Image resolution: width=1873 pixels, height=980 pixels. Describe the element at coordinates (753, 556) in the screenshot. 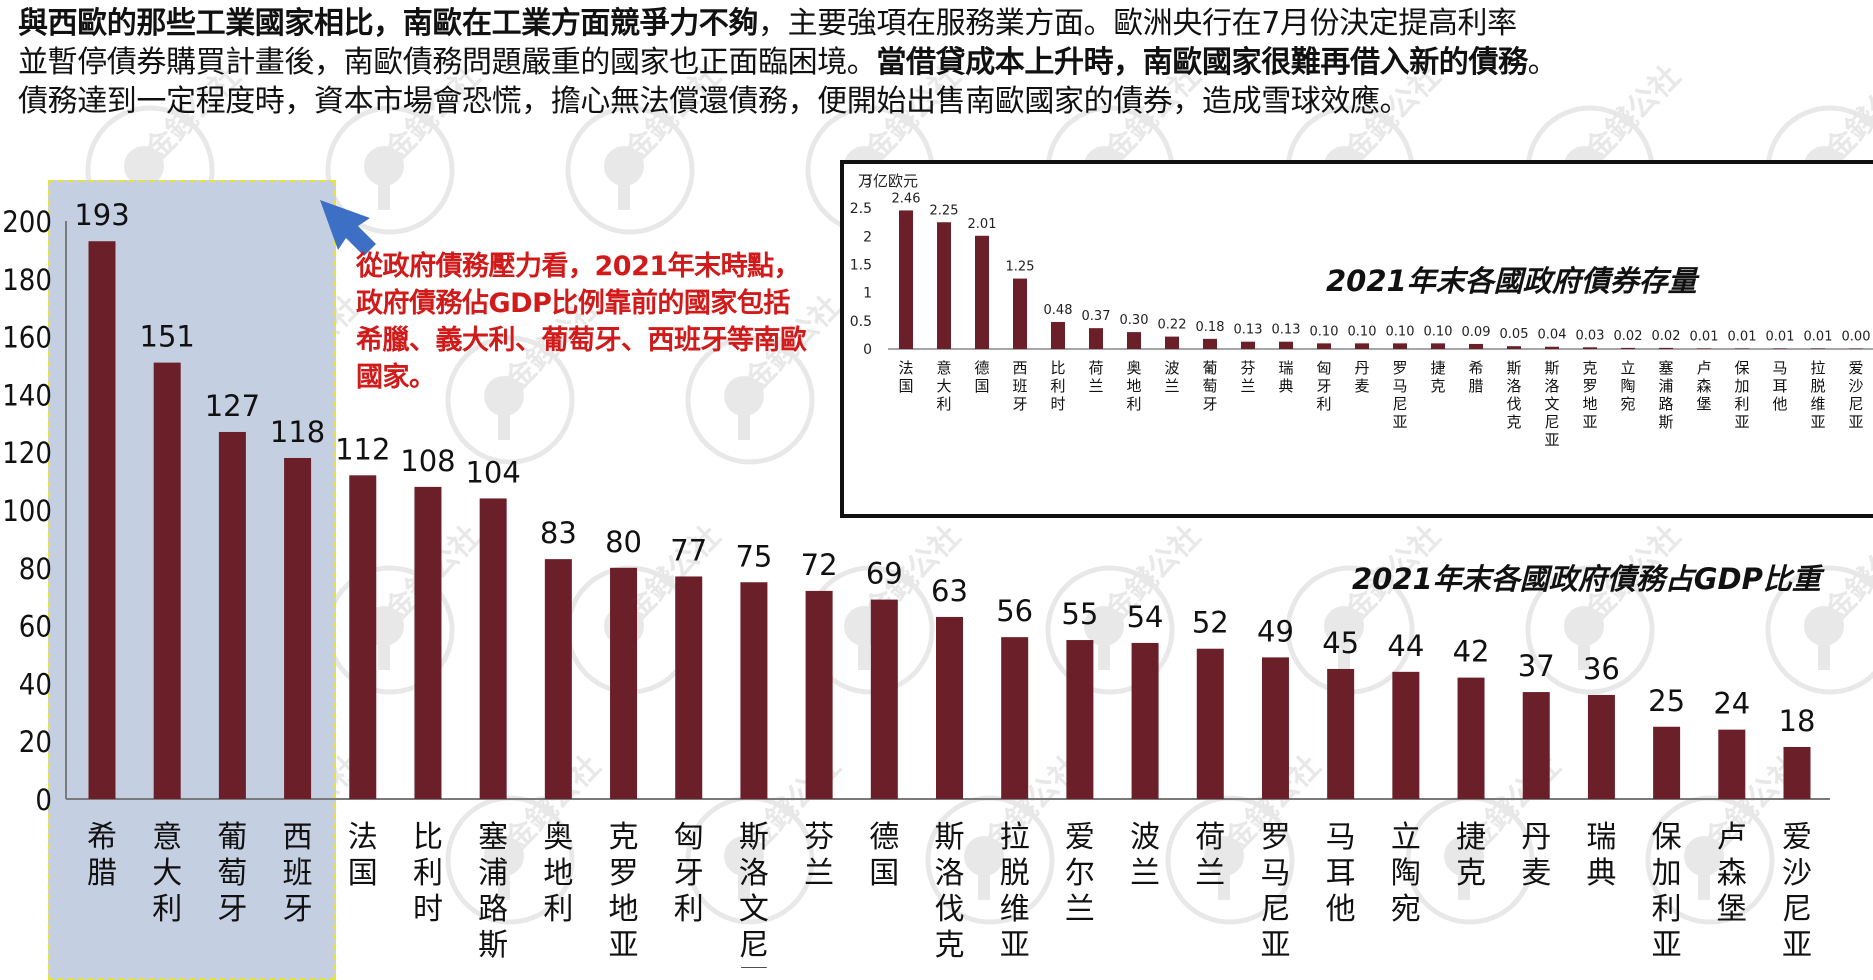

I see `bar-value-label: 75` at that location.